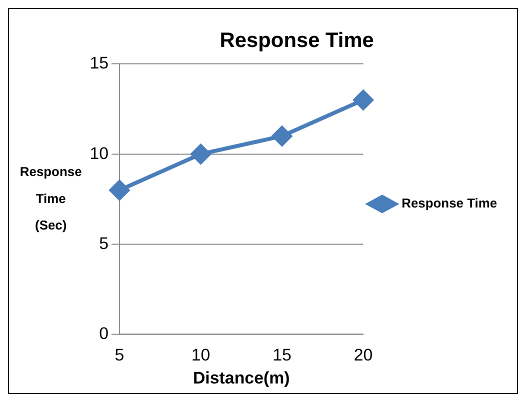  What do you see at coordinates (104, 334) in the screenshot?
I see `y-tick-label: 0` at bounding box center [104, 334].